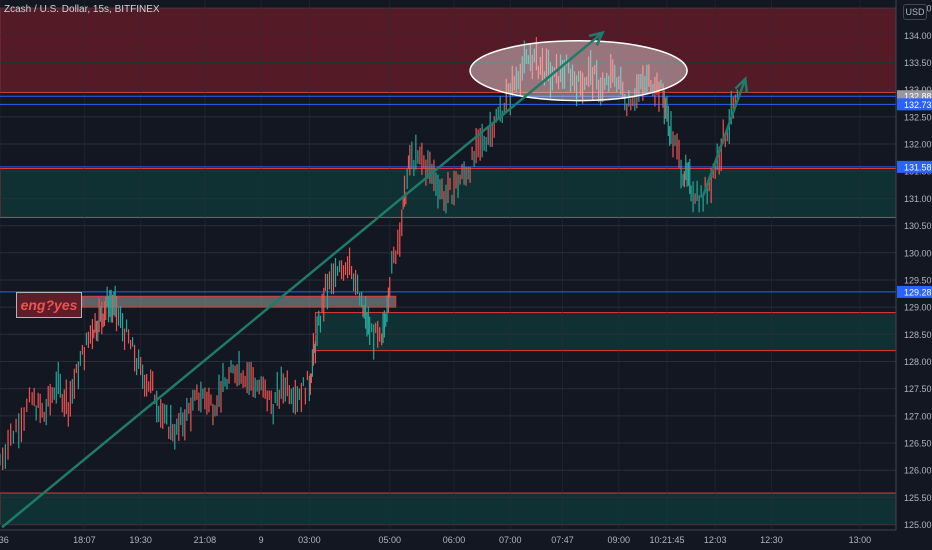  What do you see at coordinates (918, 280) in the screenshot?
I see `y-tick-label: 129.50` at bounding box center [918, 280].